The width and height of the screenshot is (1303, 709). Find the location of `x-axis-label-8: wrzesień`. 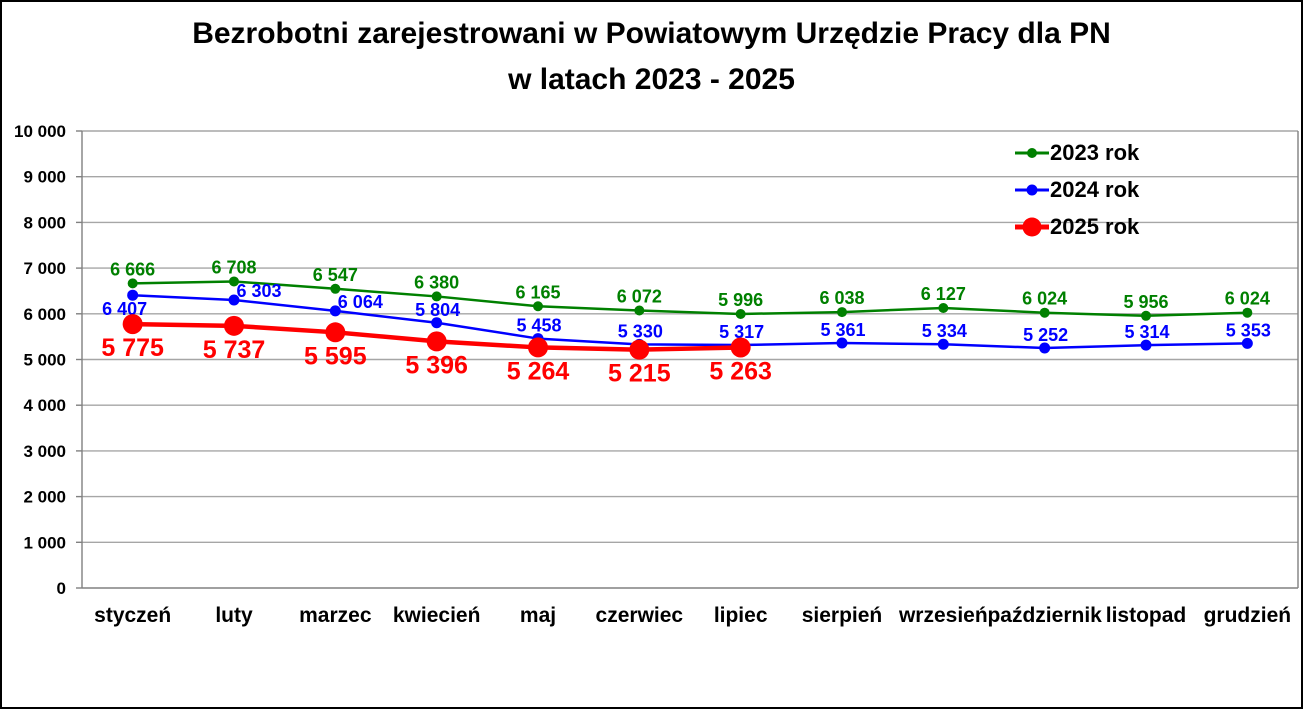

x-axis-label-8: wrzesień is located at coordinates (943, 615).